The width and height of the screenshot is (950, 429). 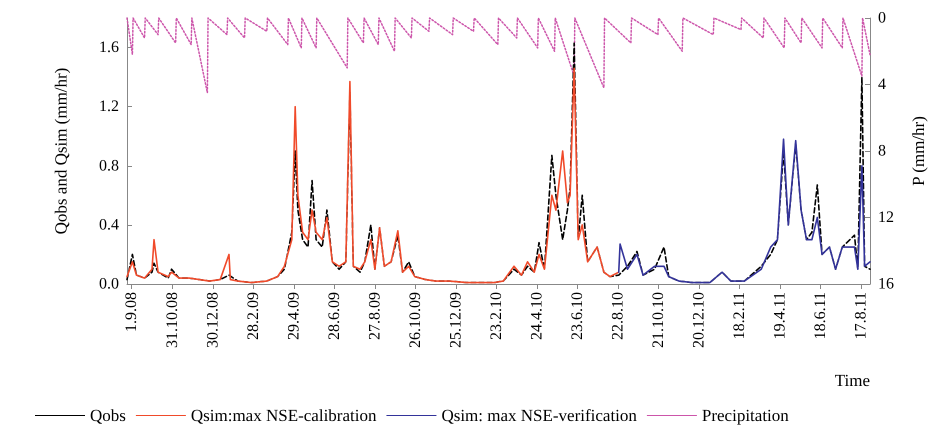 What do you see at coordinates (577, 316) in the screenshot?
I see `x-tick-label: 23.6.10` at bounding box center [577, 316].